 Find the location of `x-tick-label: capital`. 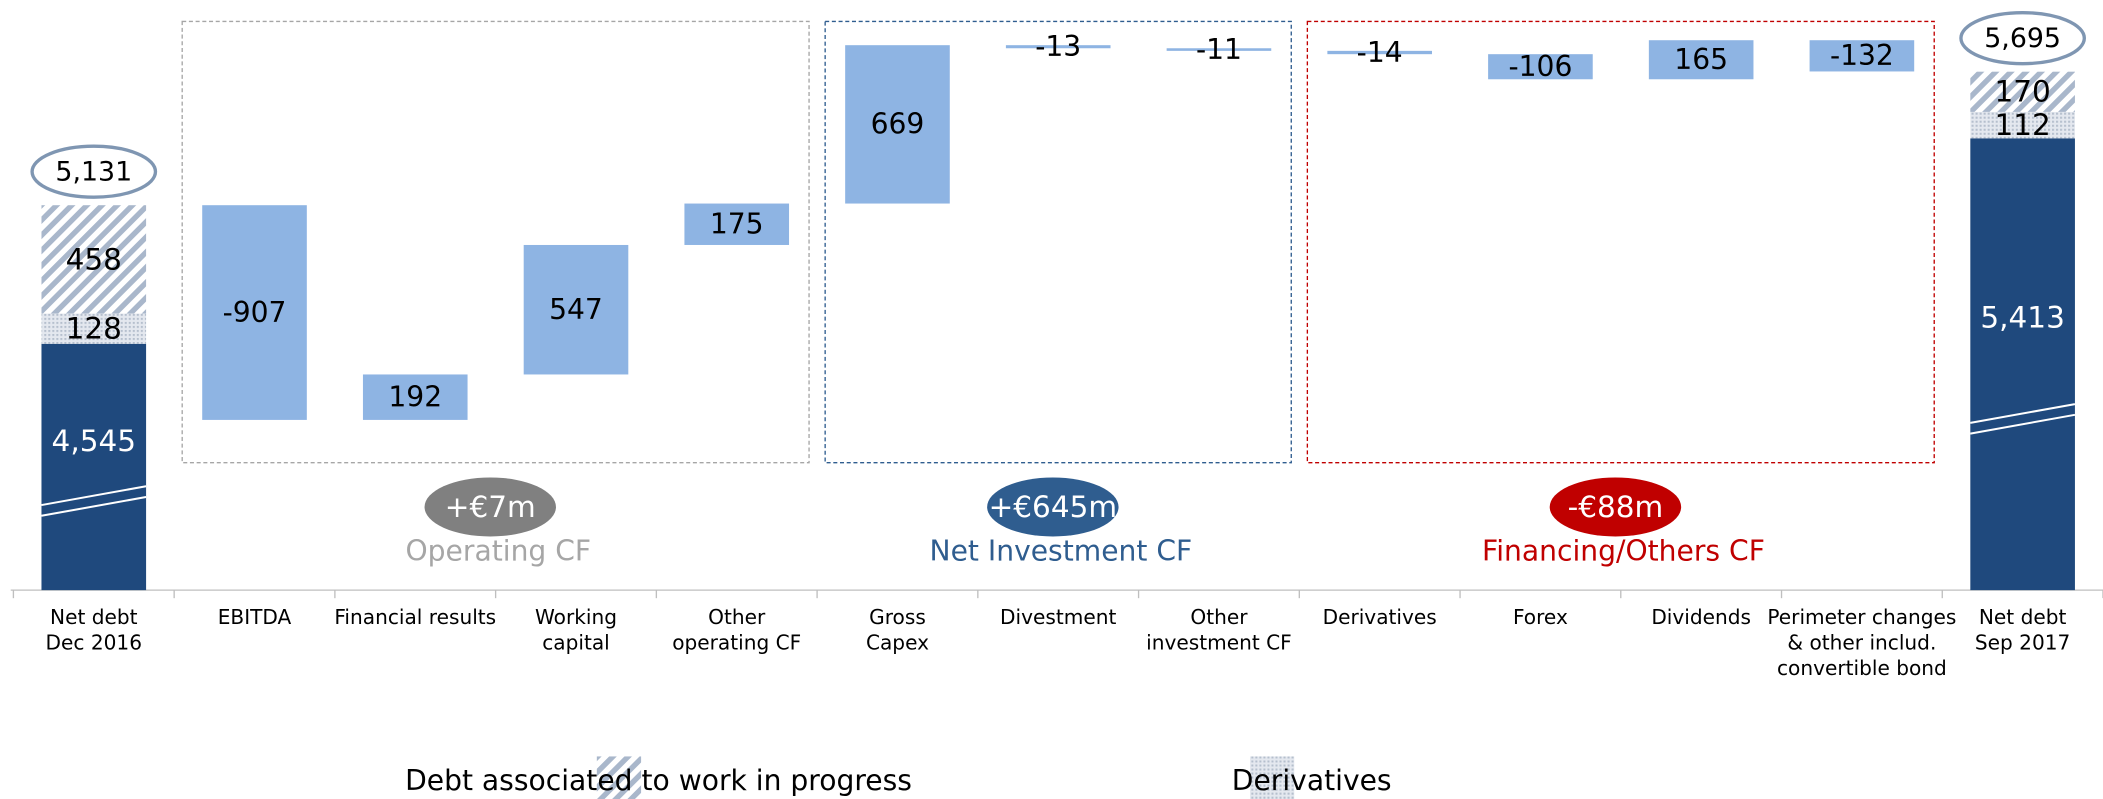

x-tick-label: capital is located at coordinates (576, 642).